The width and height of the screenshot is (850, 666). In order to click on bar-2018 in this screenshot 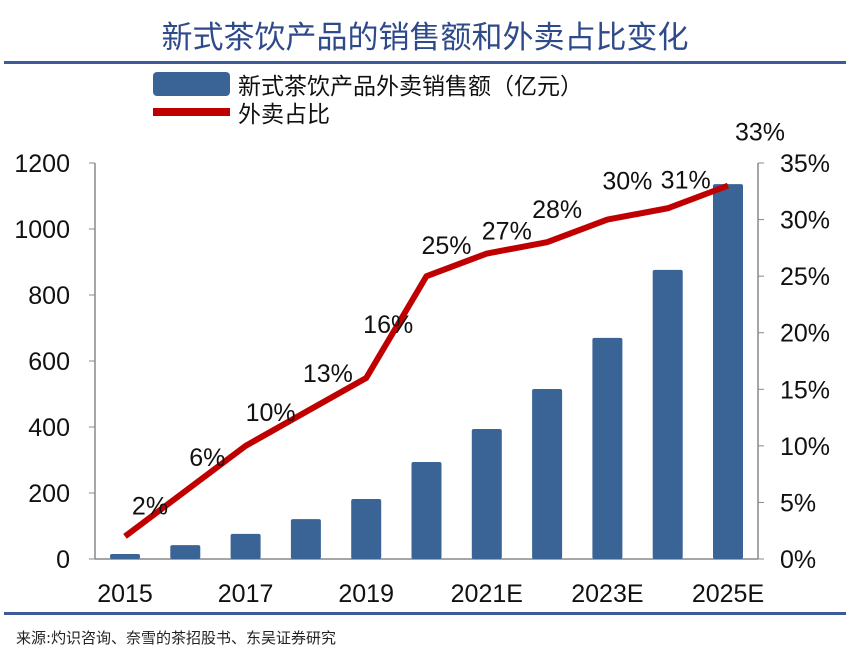, I will do `click(305, 539)`.